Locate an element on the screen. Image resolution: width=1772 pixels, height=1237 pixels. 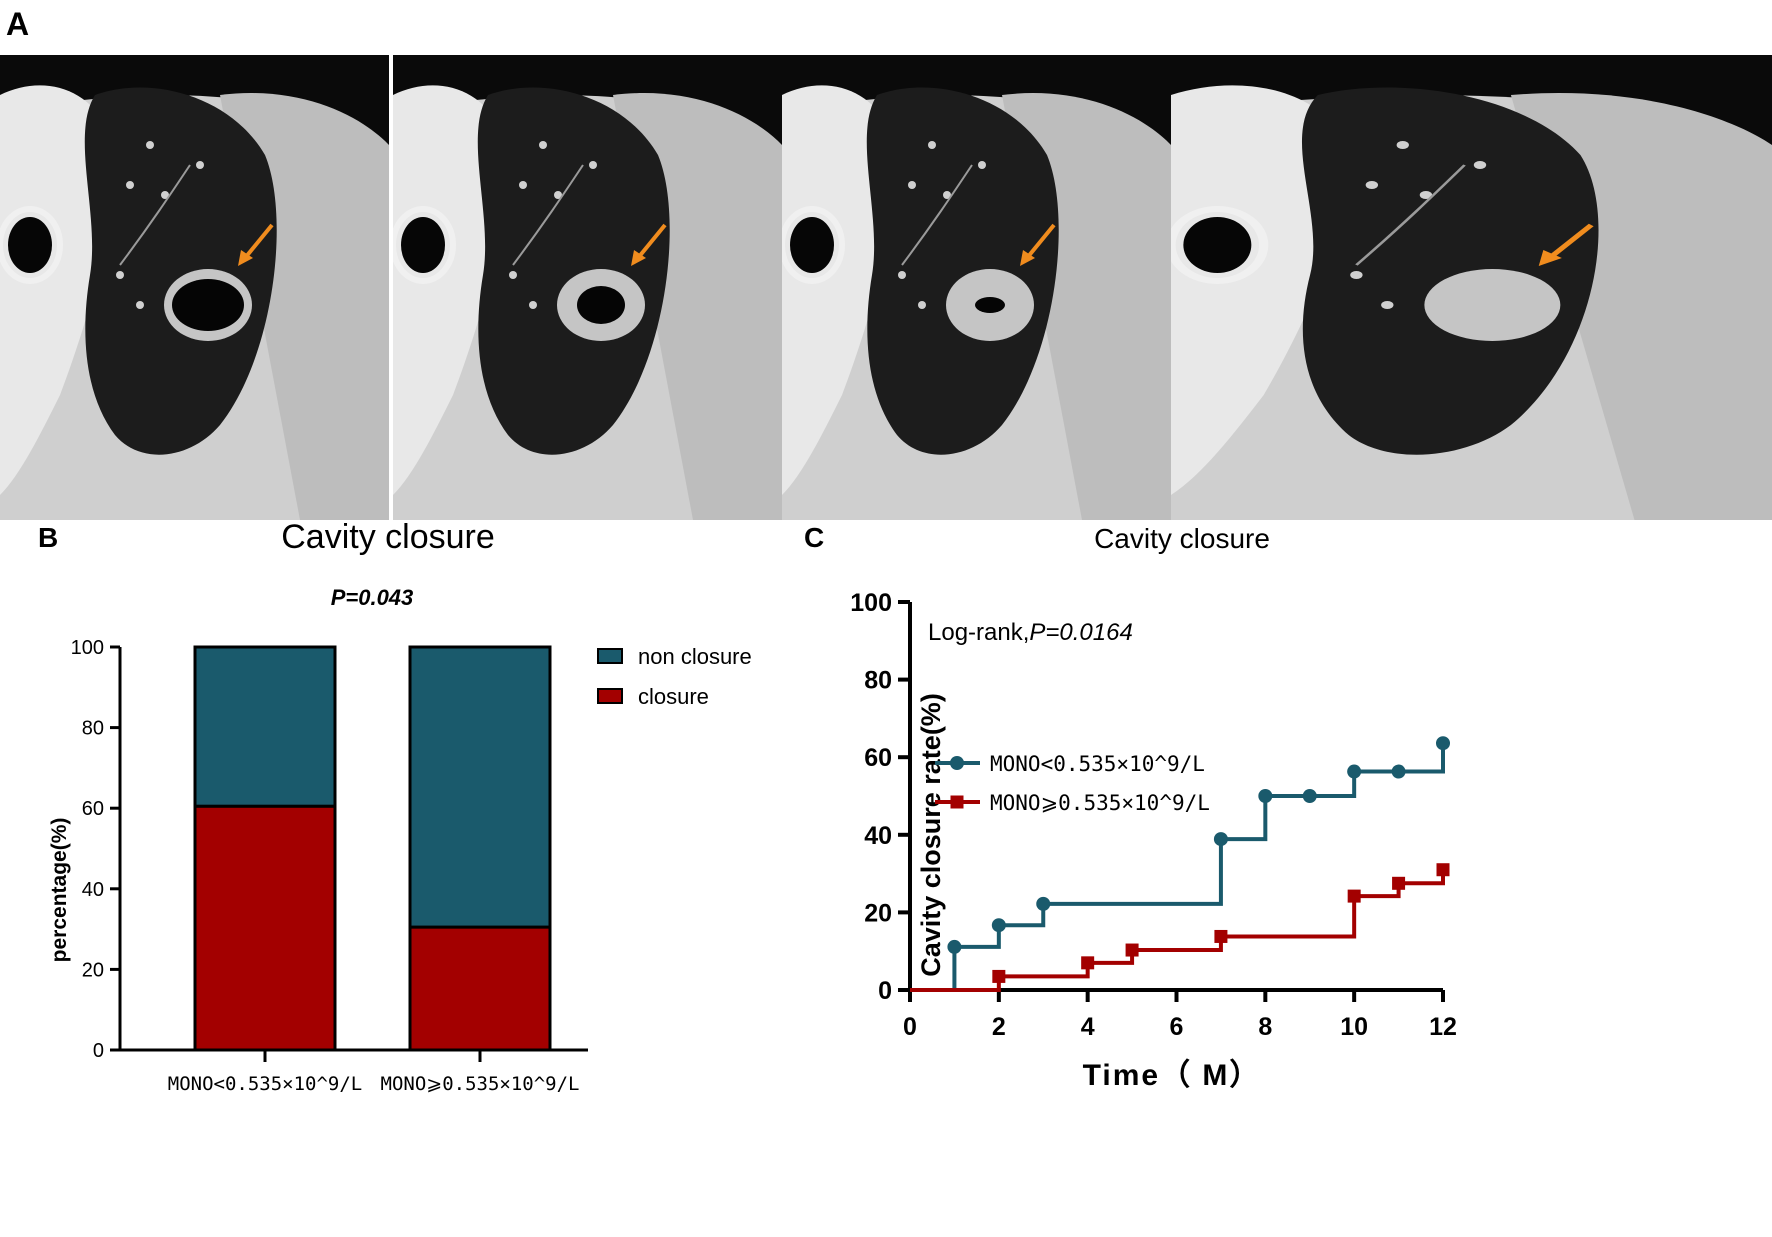
y-axis-label: percentage(%) is located at coordinates (59, 890).